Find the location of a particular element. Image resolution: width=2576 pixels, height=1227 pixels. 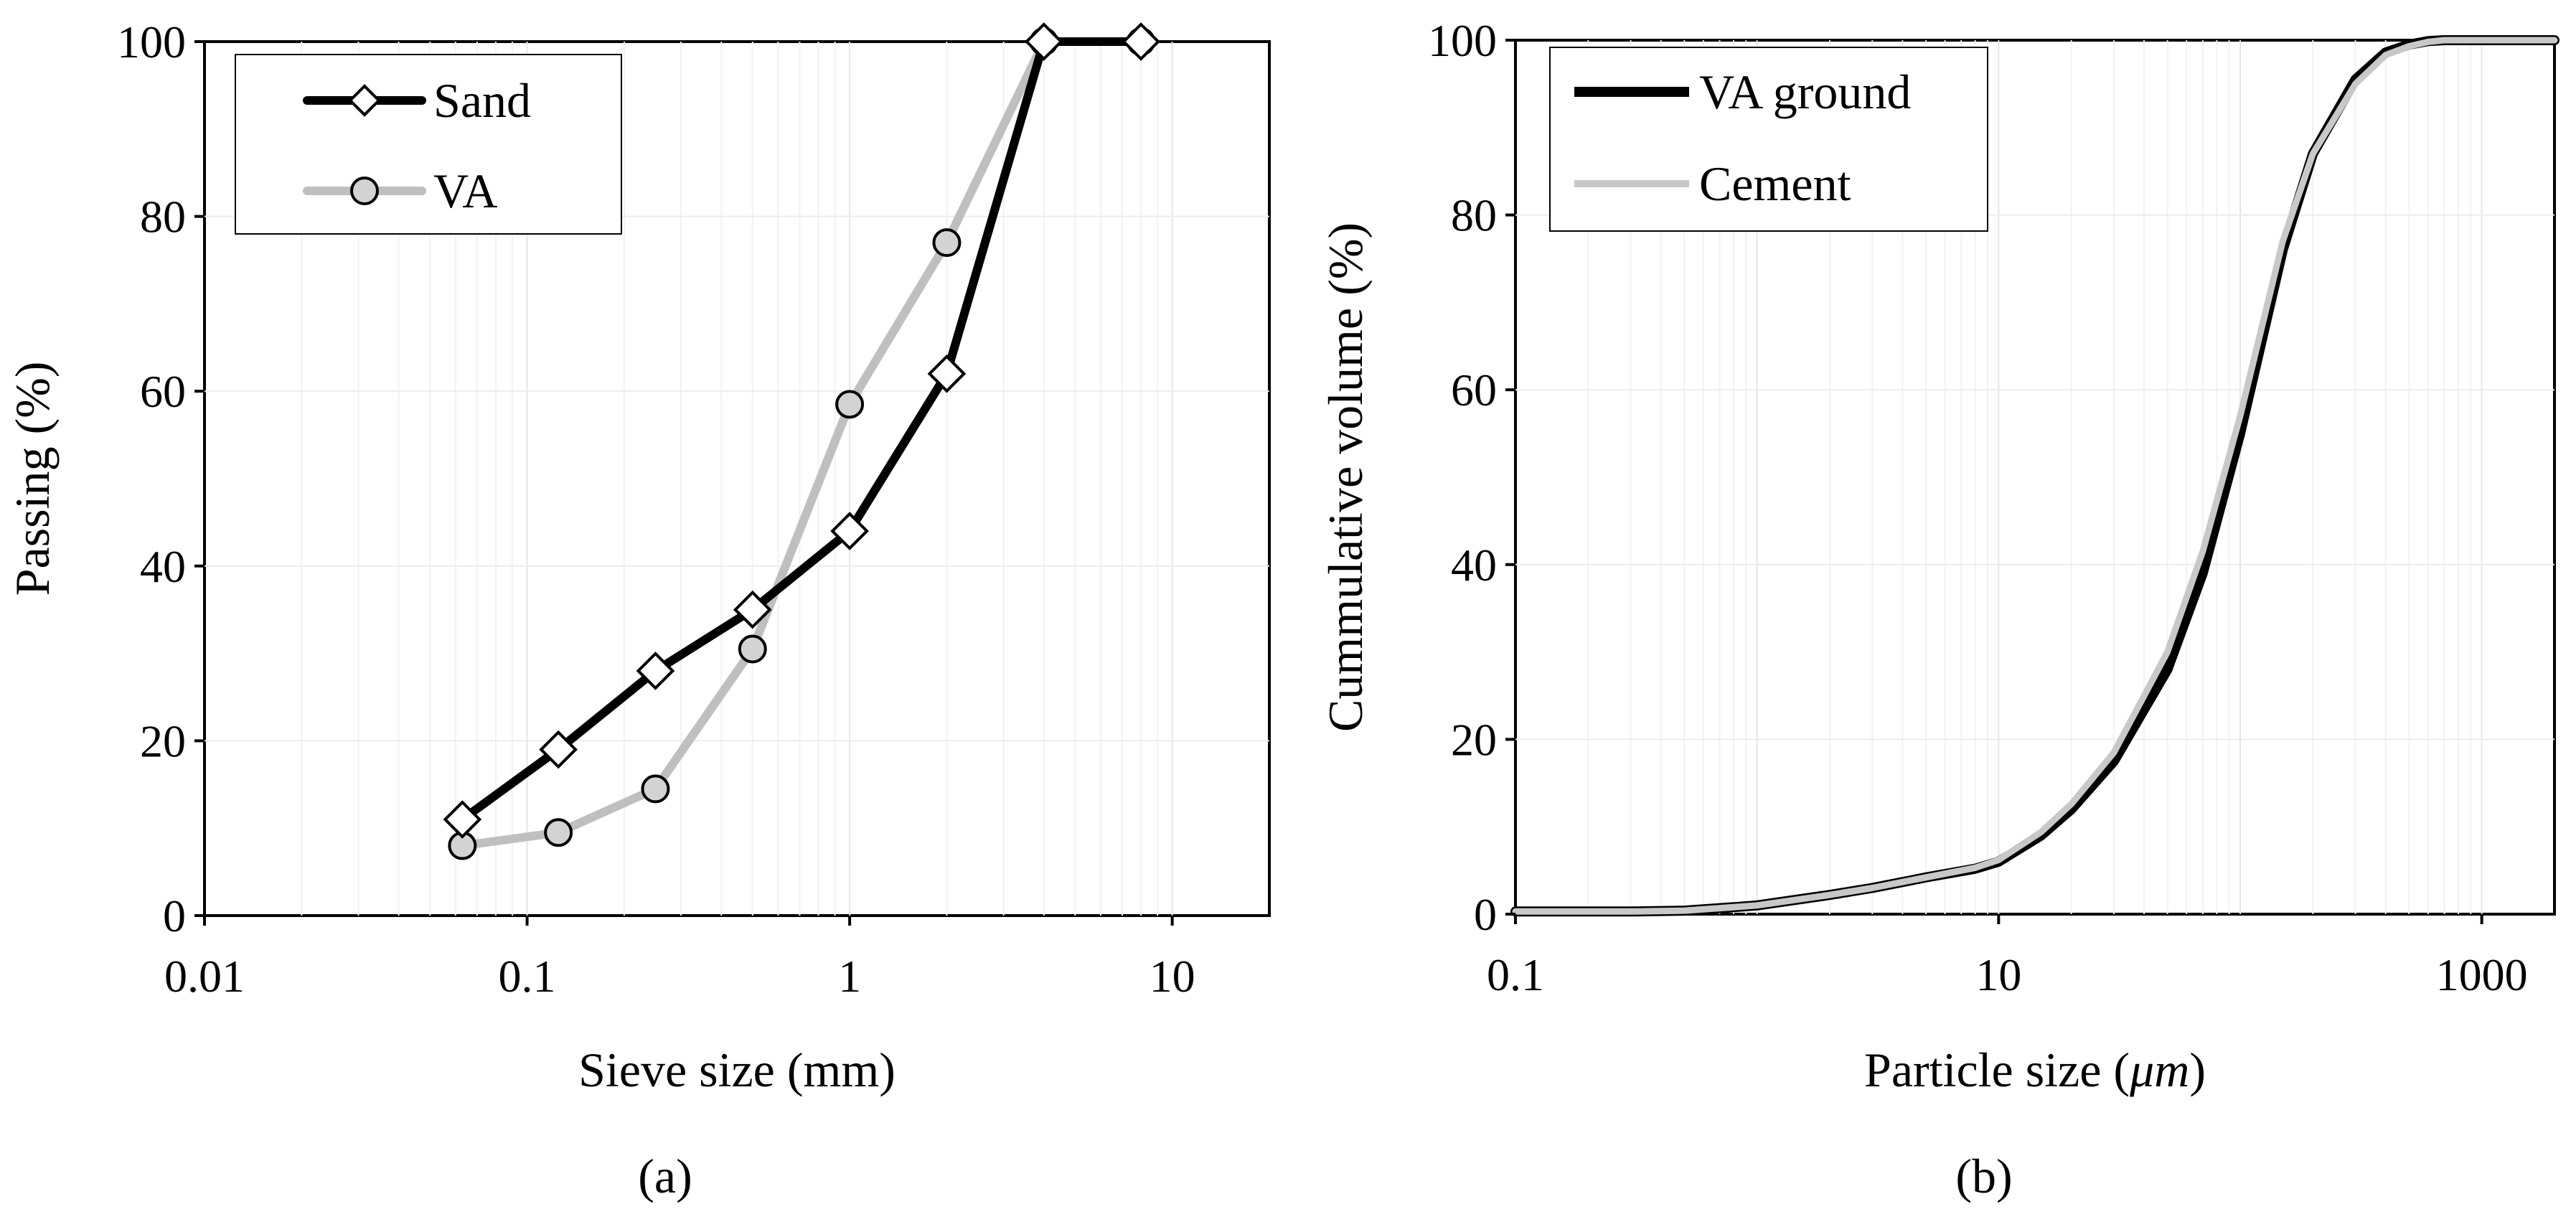

plot-a-legend-box is located at coordinates (428, 144).